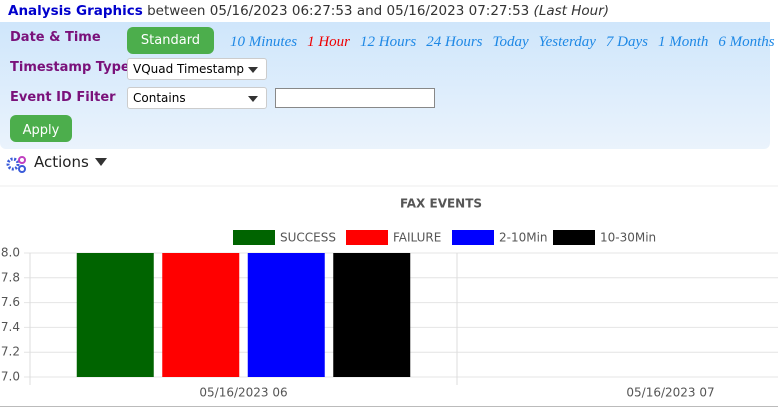 This screenshot has width=778, height=408. Describe the element at coordinates (10, 327) in the screenshot. I see `y-tick-label: 7.4` at that location.